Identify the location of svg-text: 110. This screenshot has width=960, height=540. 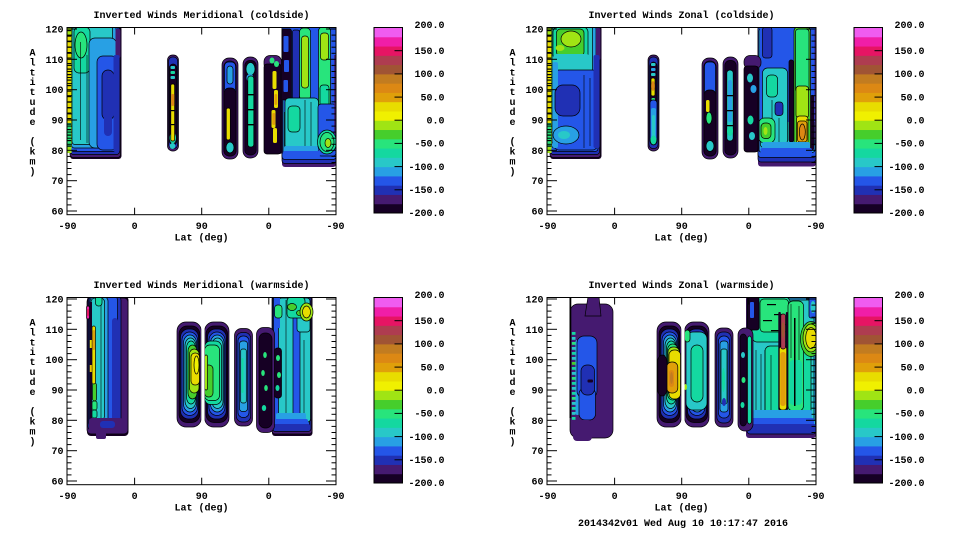
(534, 61).